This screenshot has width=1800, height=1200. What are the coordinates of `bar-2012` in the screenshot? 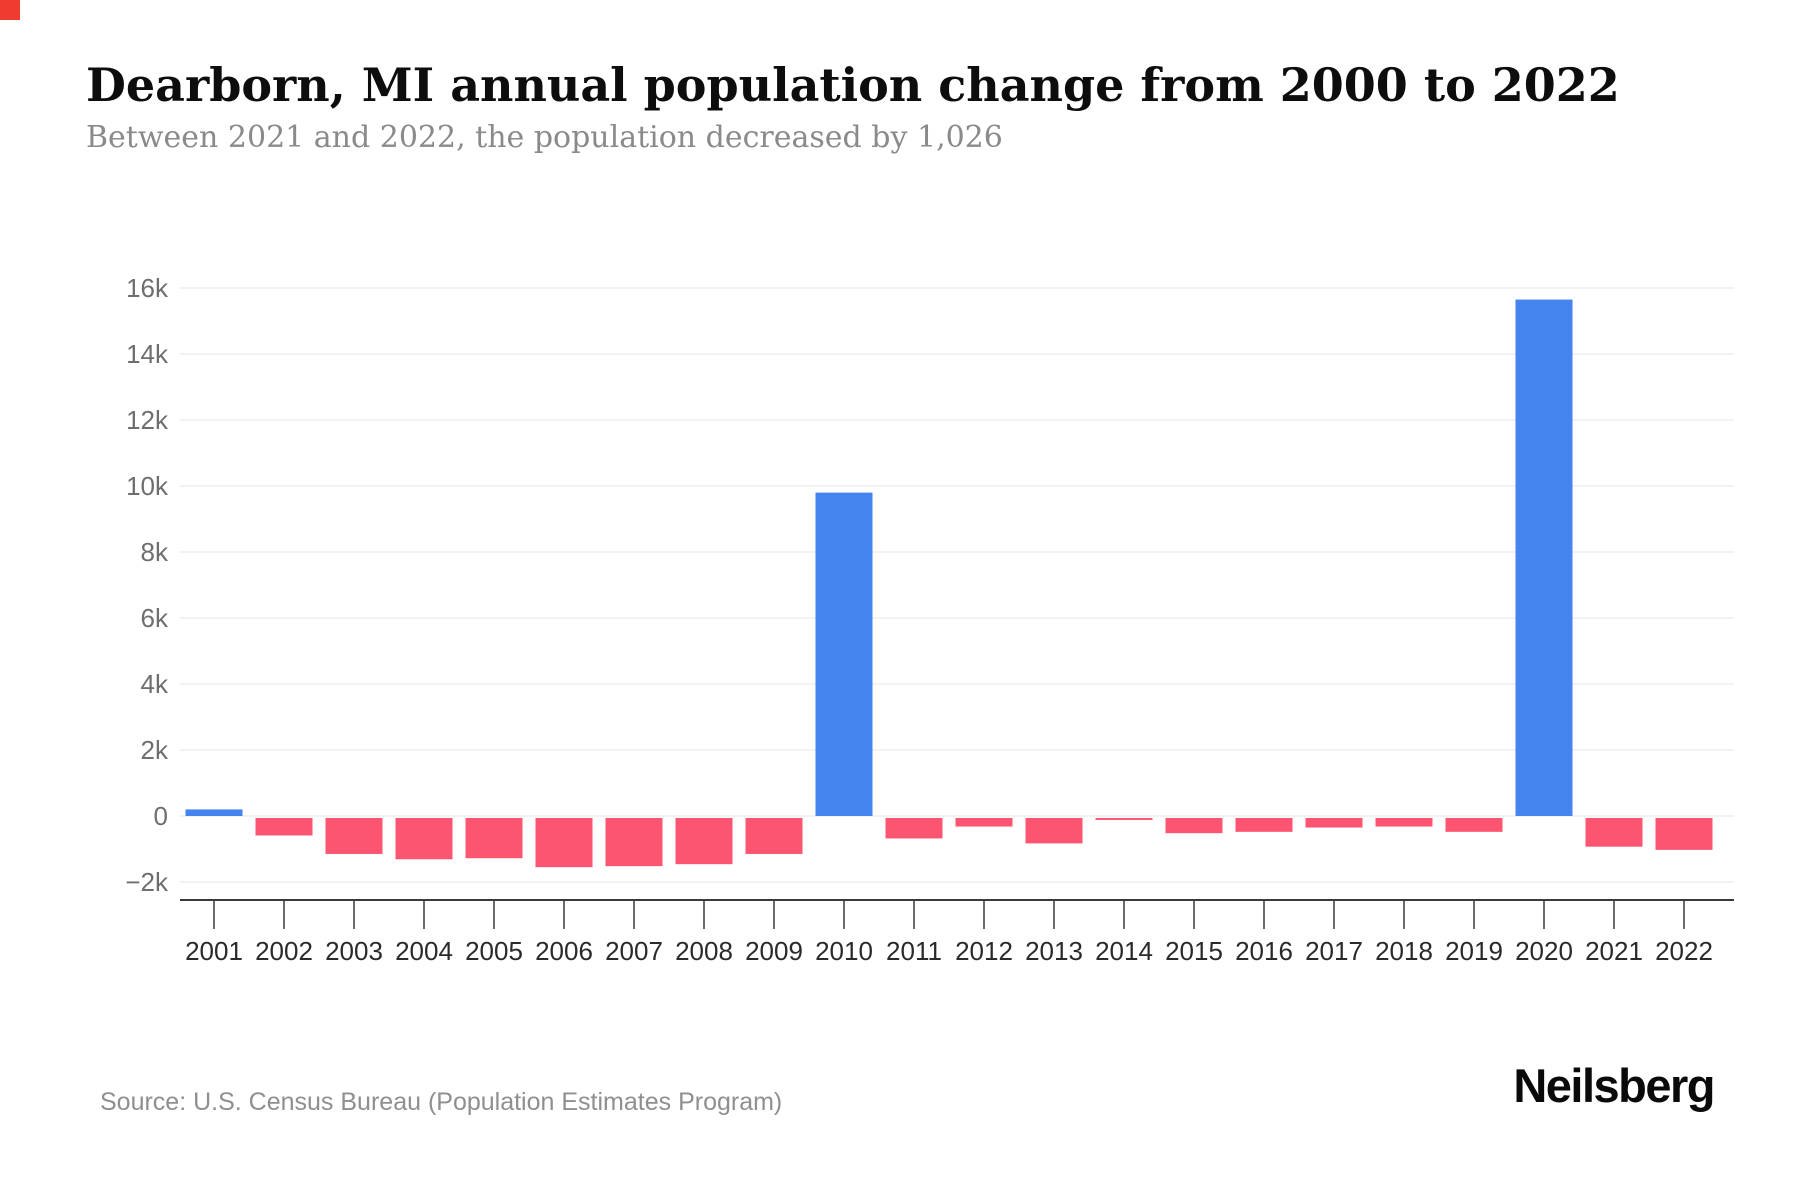 It's located at (984, 822).